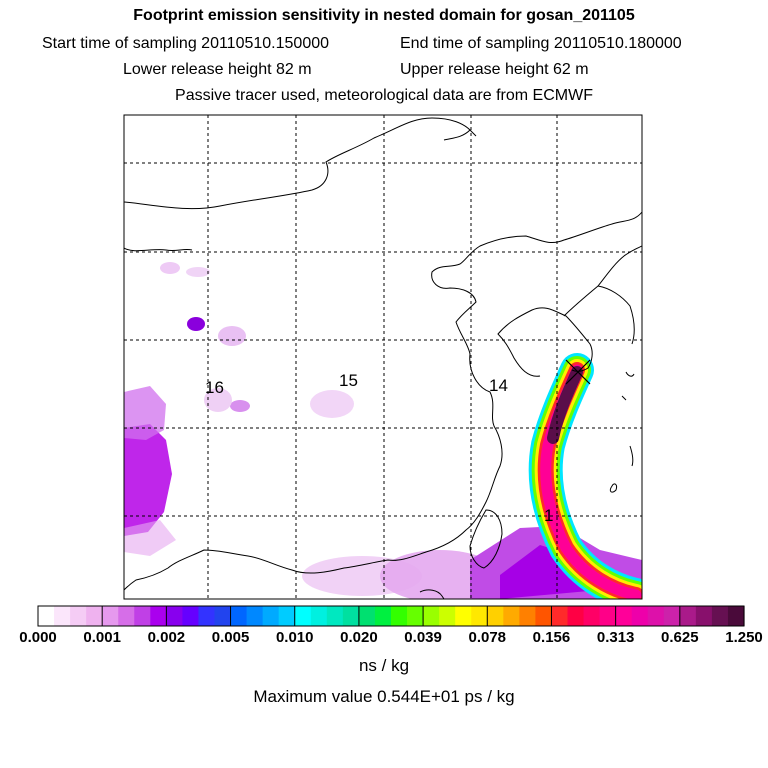 The width and height of the screenshot is (768, 768). Describe the element at coordinates (548, 515) in the screenshot. I see `day-label-1: 1` at that location.